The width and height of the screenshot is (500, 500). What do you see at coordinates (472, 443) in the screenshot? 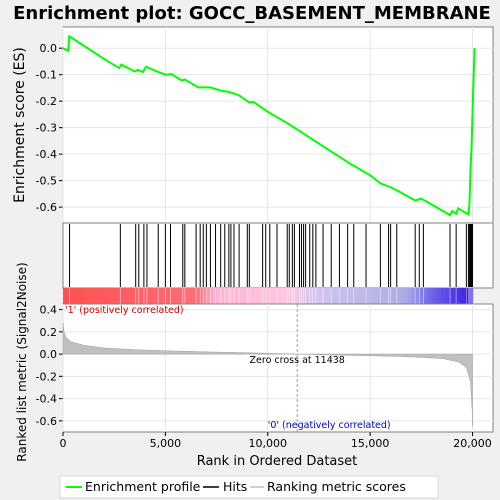
I see `x-tick-label: 20,000` at bounding box center [472, 443].